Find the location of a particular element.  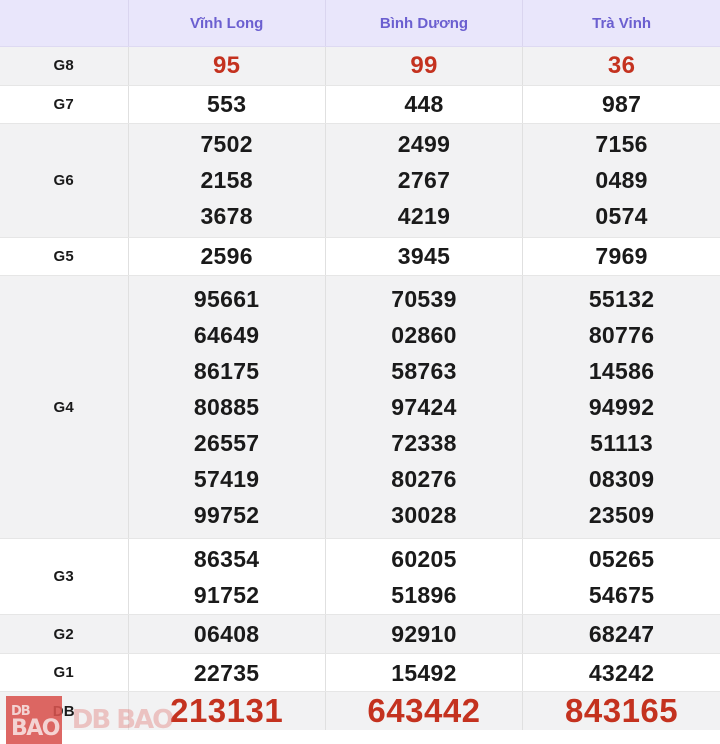

prize-number: 0574 is located at coordinates (621, 216).